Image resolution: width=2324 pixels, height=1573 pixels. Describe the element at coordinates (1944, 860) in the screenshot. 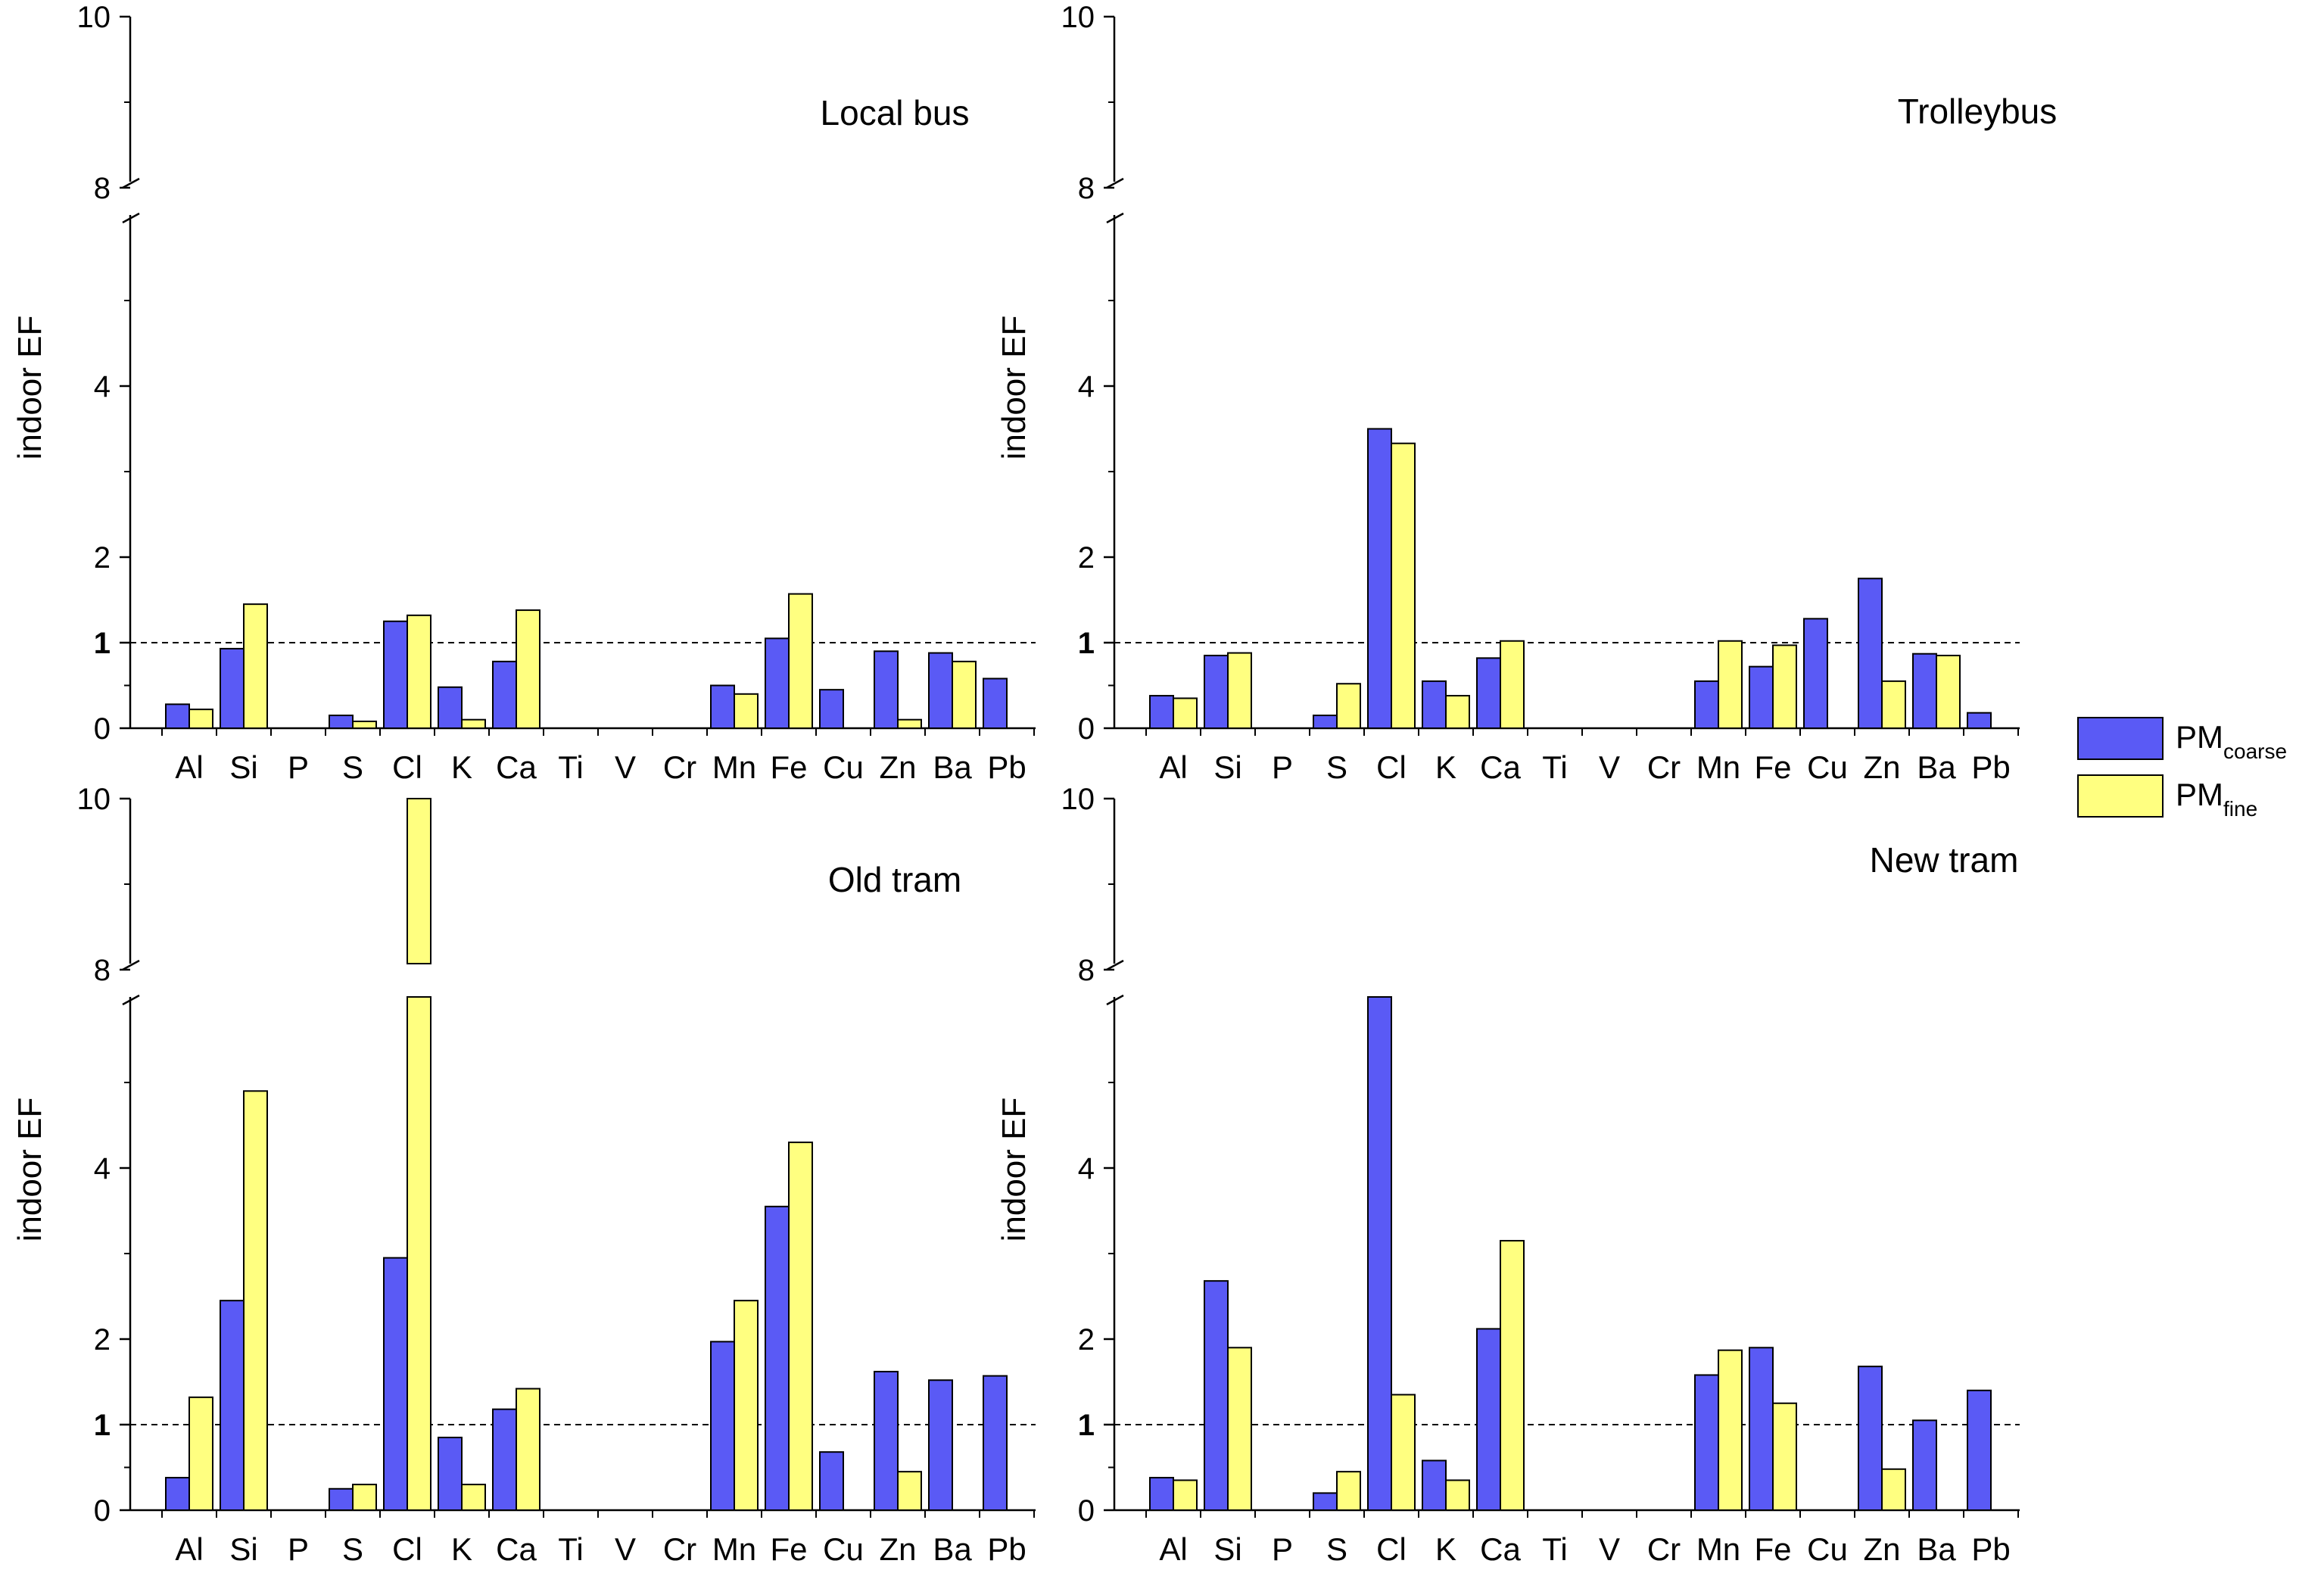

I see `panel-title: New tram` at that location.